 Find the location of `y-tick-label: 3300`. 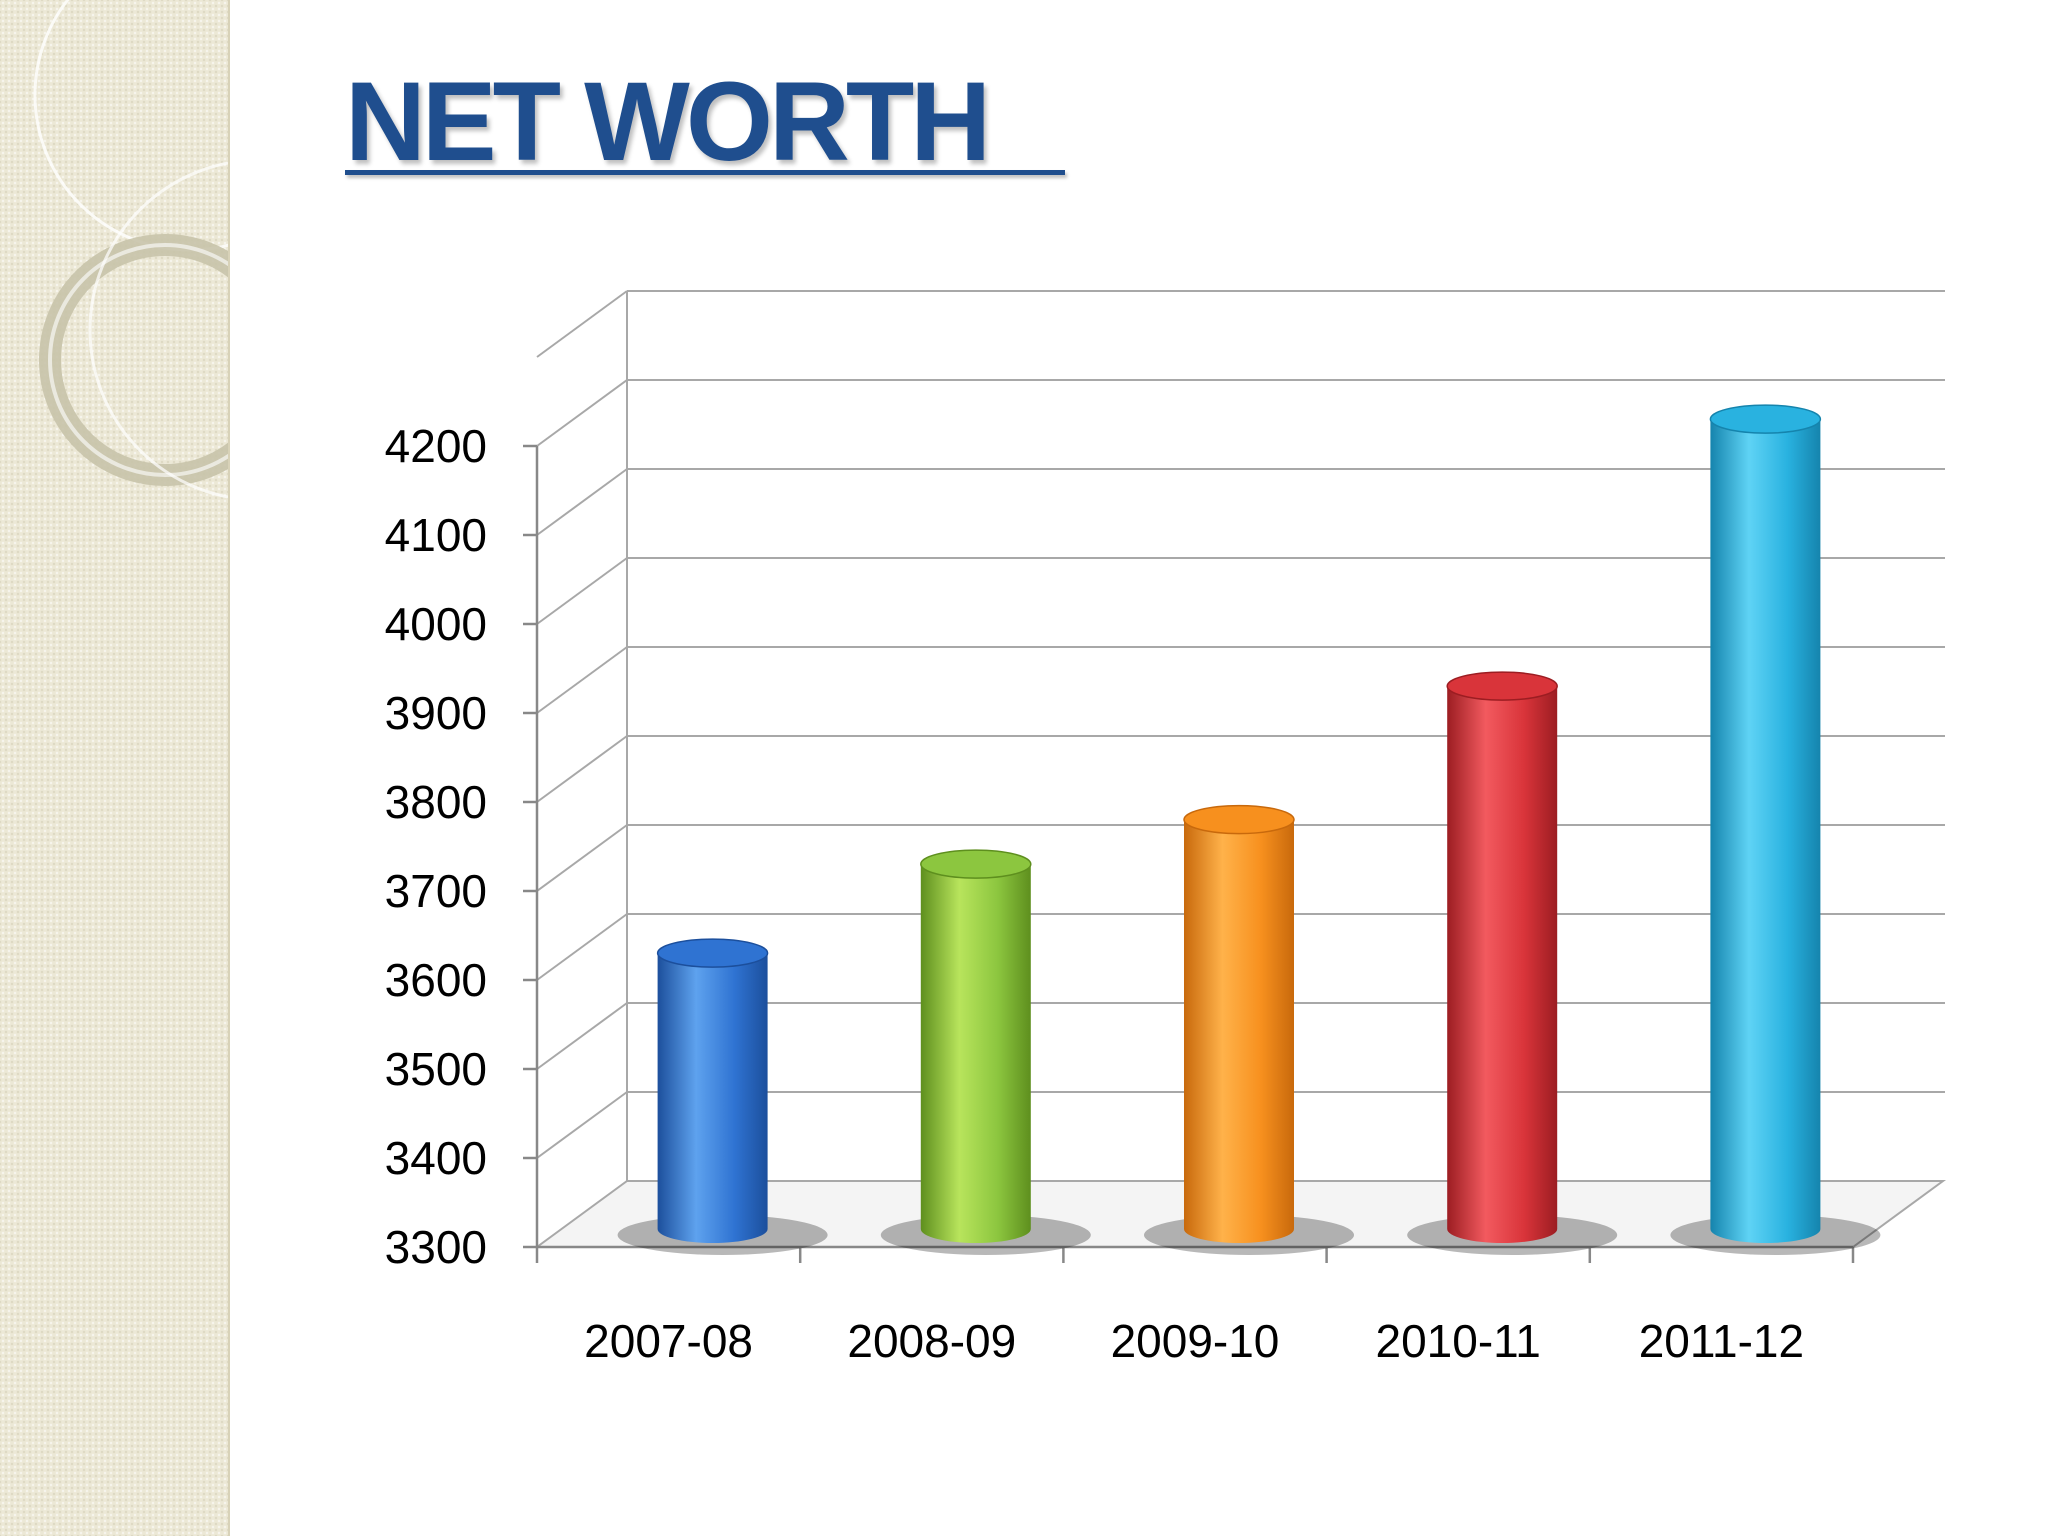

y-tick-label: 3300 is located at coordinates (436, 1247).